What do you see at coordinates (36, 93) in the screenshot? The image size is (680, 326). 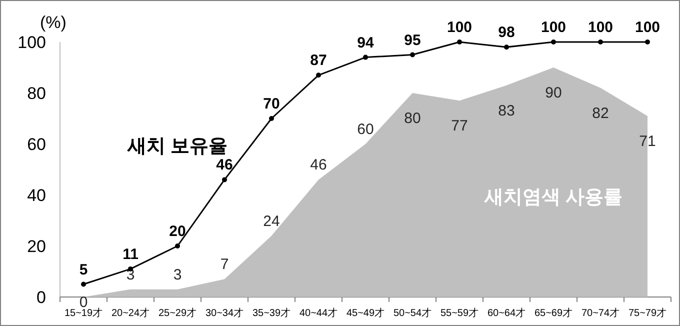 I see `y-tick-label: 80` at bounding box center [36, 93].